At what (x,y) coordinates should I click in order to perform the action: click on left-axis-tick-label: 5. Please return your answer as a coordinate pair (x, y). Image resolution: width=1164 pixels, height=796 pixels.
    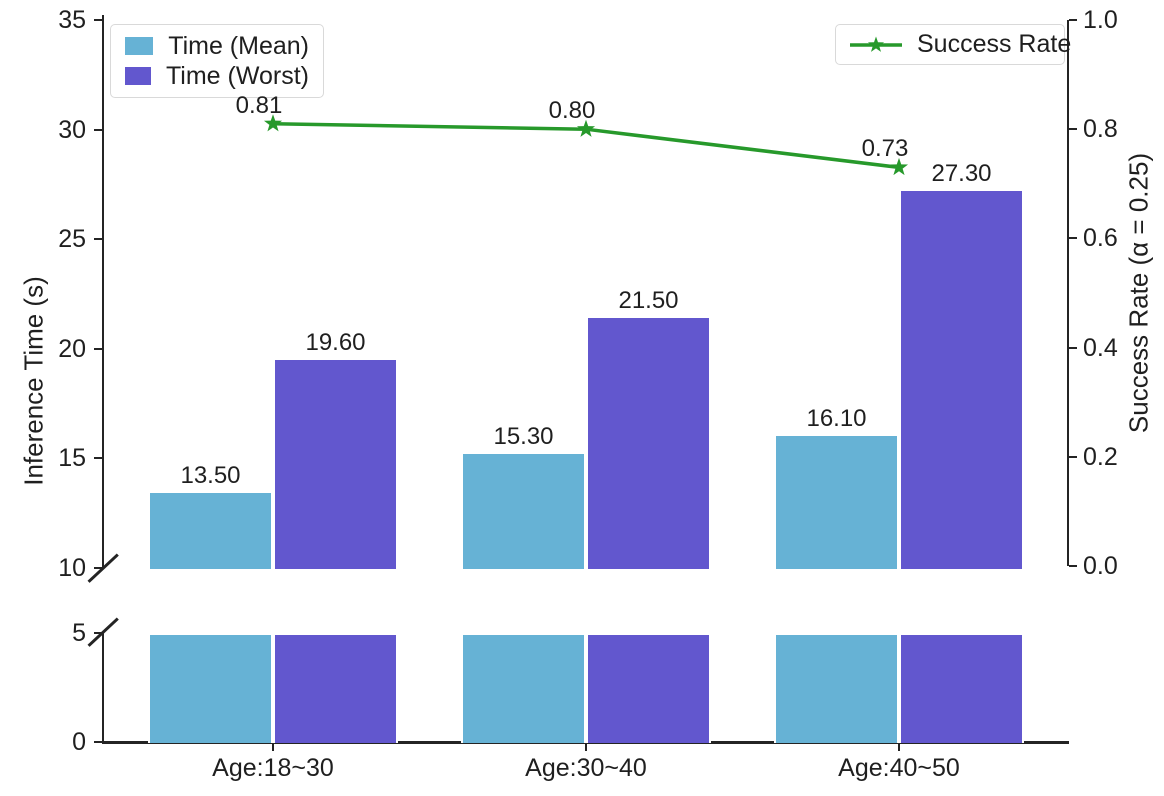
    Looking at the image, I should click on (79, 633).